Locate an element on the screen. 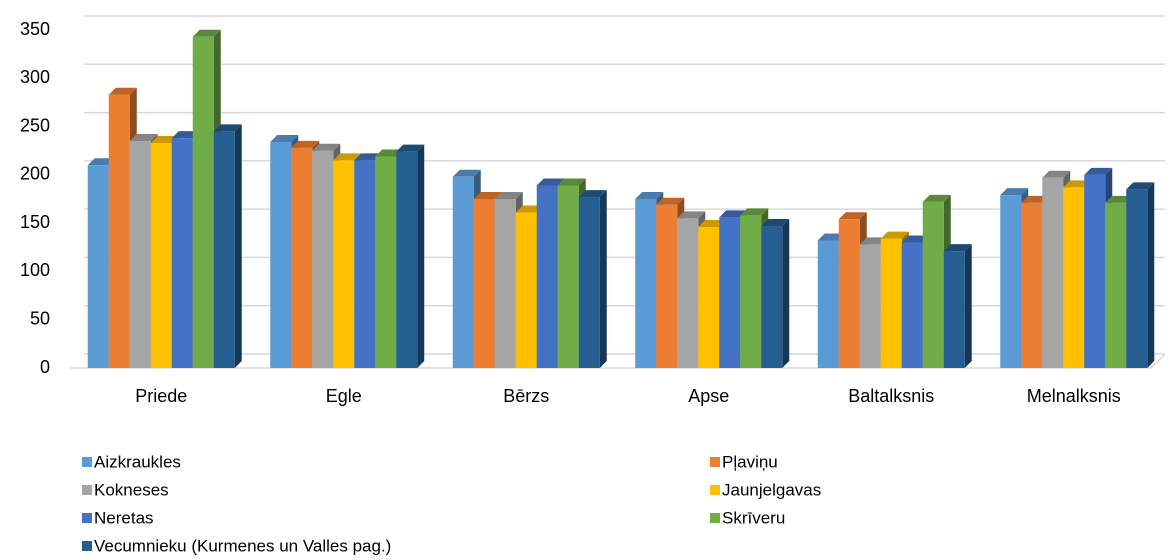 This screenshot has width=1173, height=560. x-tick-label: Melnalksnis is located at coordinates (1074, 396).